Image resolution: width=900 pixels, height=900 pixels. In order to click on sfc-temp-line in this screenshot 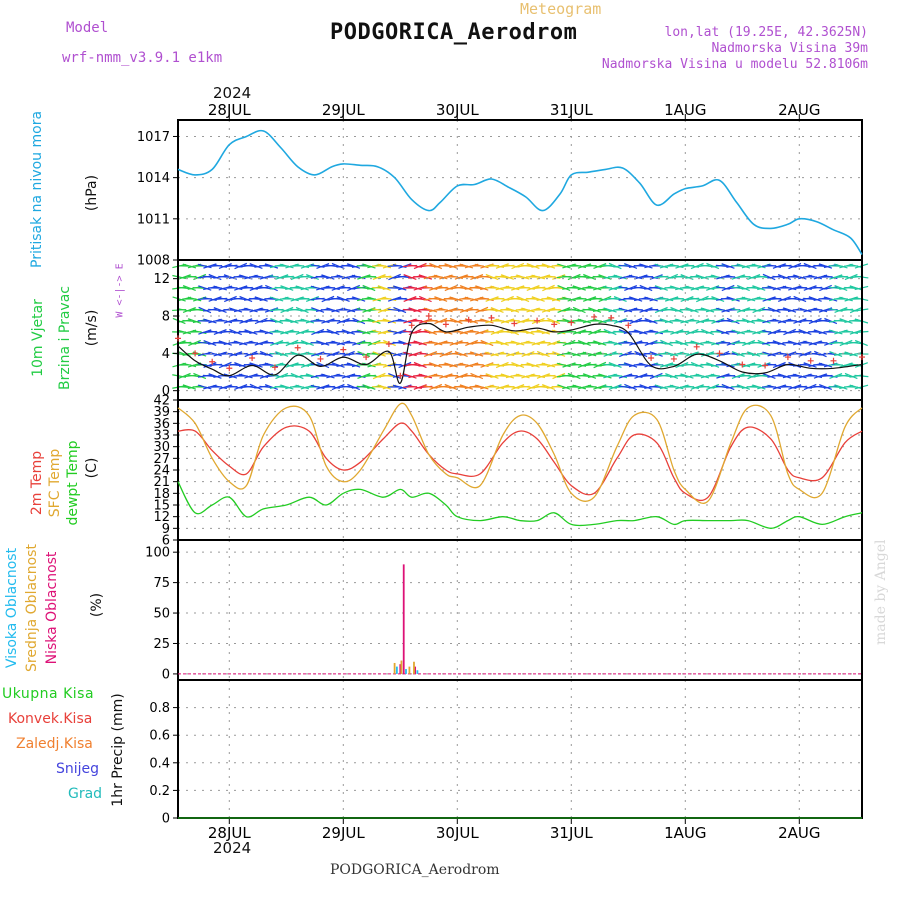, I will do `click(520, 453)`.